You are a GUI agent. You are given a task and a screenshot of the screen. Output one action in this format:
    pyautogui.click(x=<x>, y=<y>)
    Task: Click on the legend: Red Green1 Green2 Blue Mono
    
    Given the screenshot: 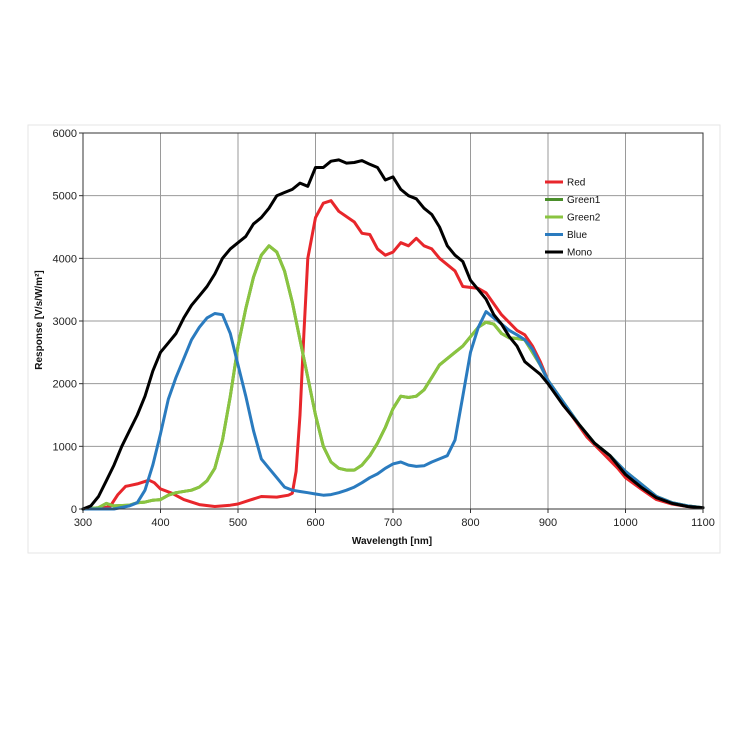 What is the action you would take?
    pyautogui.click(x=573, y=218)
    